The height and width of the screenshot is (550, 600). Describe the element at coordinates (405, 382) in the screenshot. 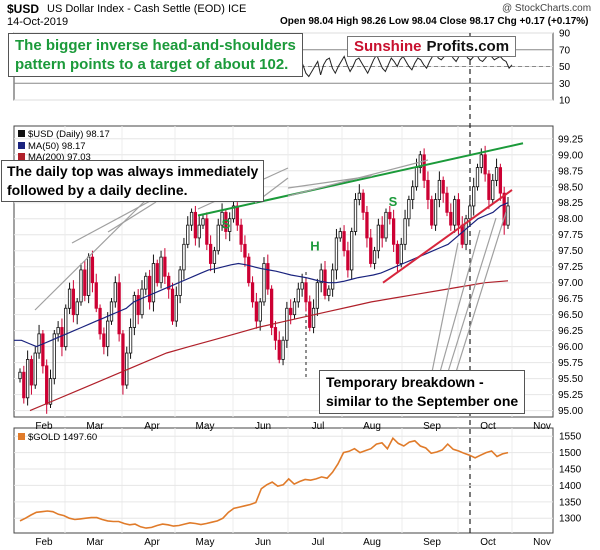

I see `breakdown-line-1: Temporary breakdown -` at that location.